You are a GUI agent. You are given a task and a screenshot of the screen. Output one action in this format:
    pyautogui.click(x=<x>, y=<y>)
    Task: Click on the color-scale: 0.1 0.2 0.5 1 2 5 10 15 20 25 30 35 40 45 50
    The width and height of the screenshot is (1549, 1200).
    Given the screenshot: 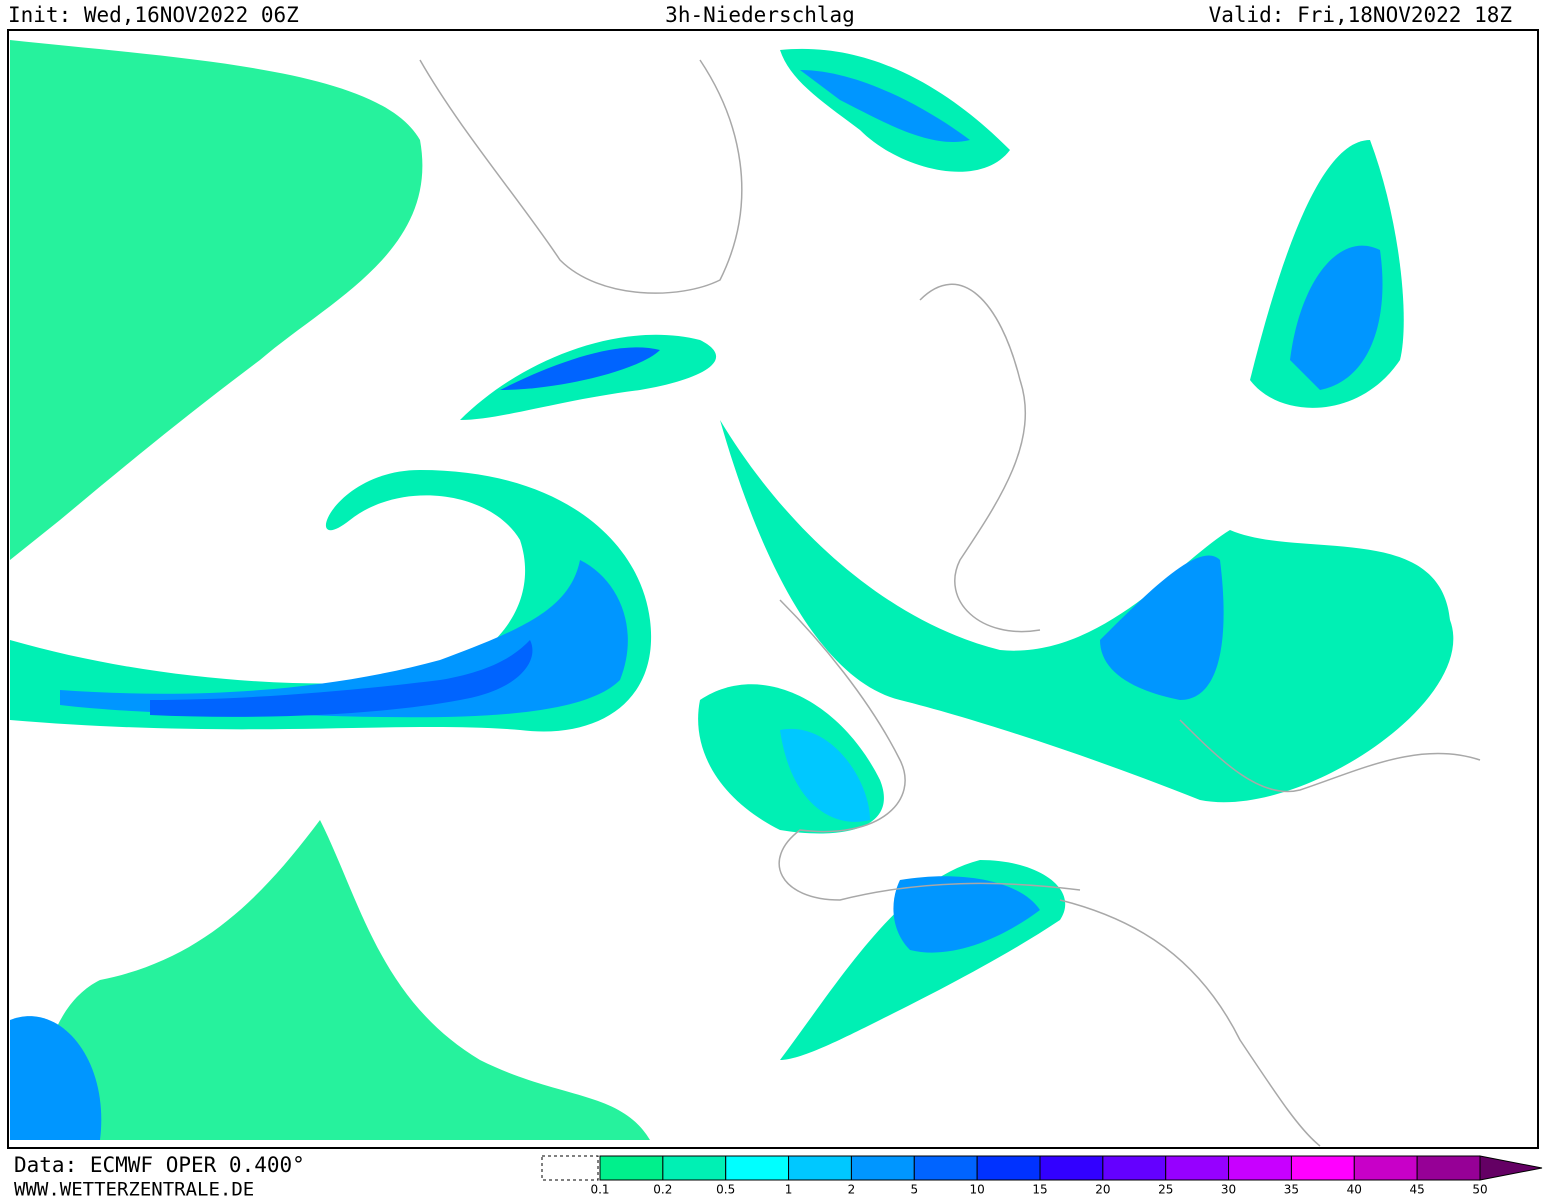 What is the action you would take?
    pyautogui.click(x=1066, y=1176)
    